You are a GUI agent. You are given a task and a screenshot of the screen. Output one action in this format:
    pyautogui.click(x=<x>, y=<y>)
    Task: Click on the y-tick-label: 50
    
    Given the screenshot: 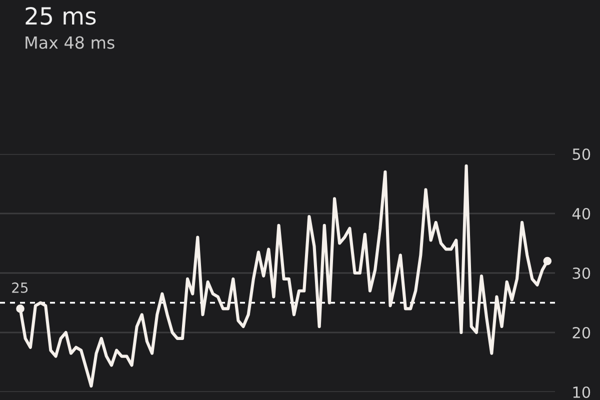 What is the action you would take?
    pyautogui.click(x=581, y=154)
    